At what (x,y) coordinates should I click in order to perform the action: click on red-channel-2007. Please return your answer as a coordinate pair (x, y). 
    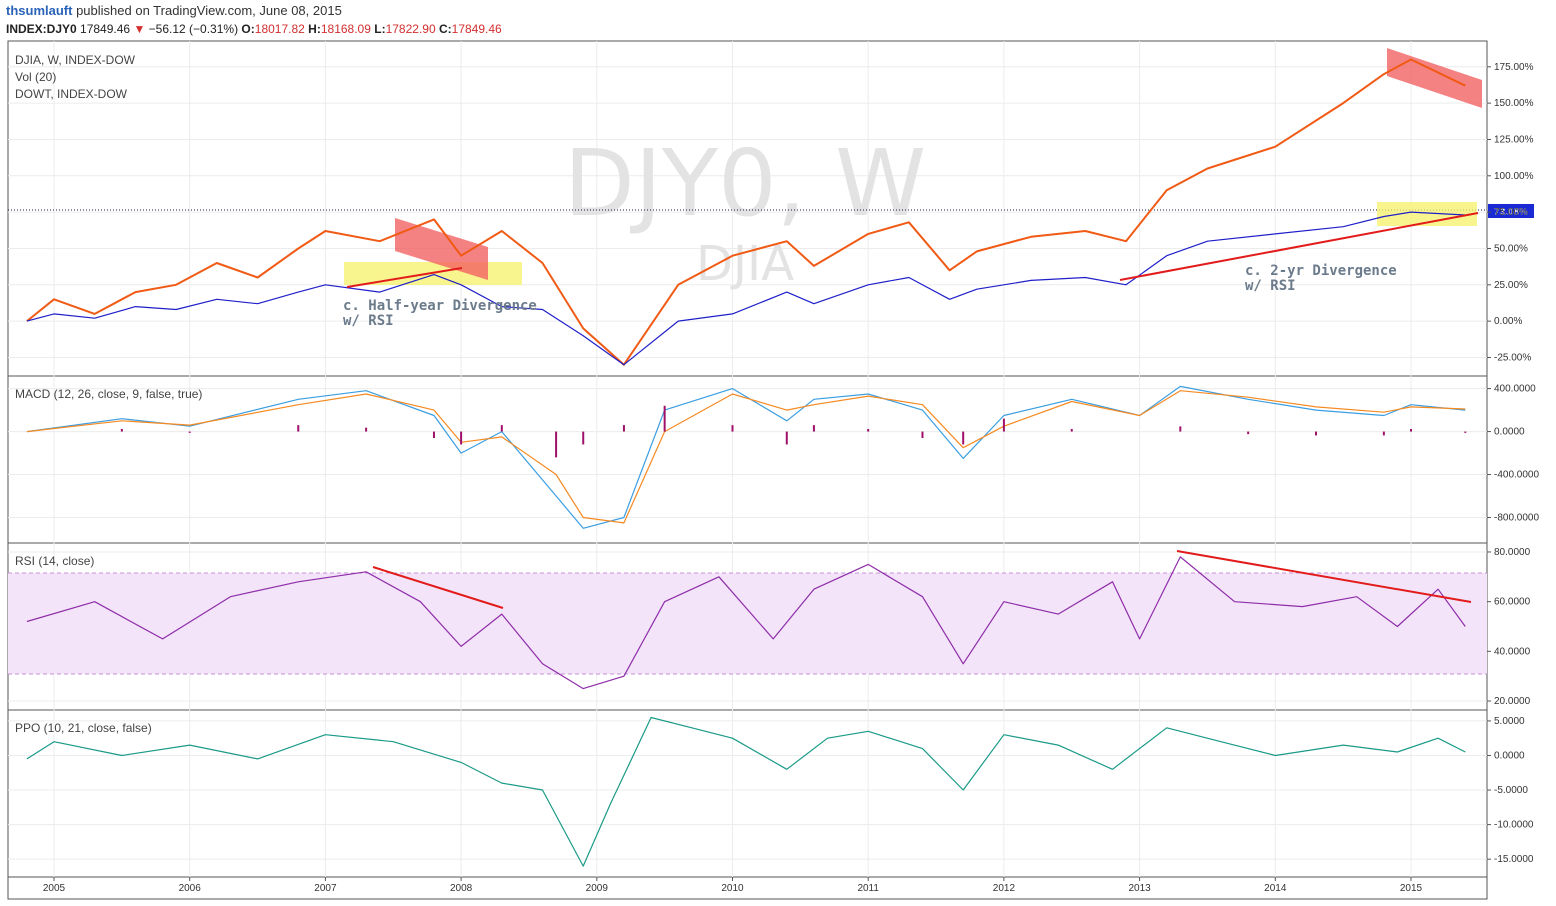
    Looking at the image, I should click on (441, 249).